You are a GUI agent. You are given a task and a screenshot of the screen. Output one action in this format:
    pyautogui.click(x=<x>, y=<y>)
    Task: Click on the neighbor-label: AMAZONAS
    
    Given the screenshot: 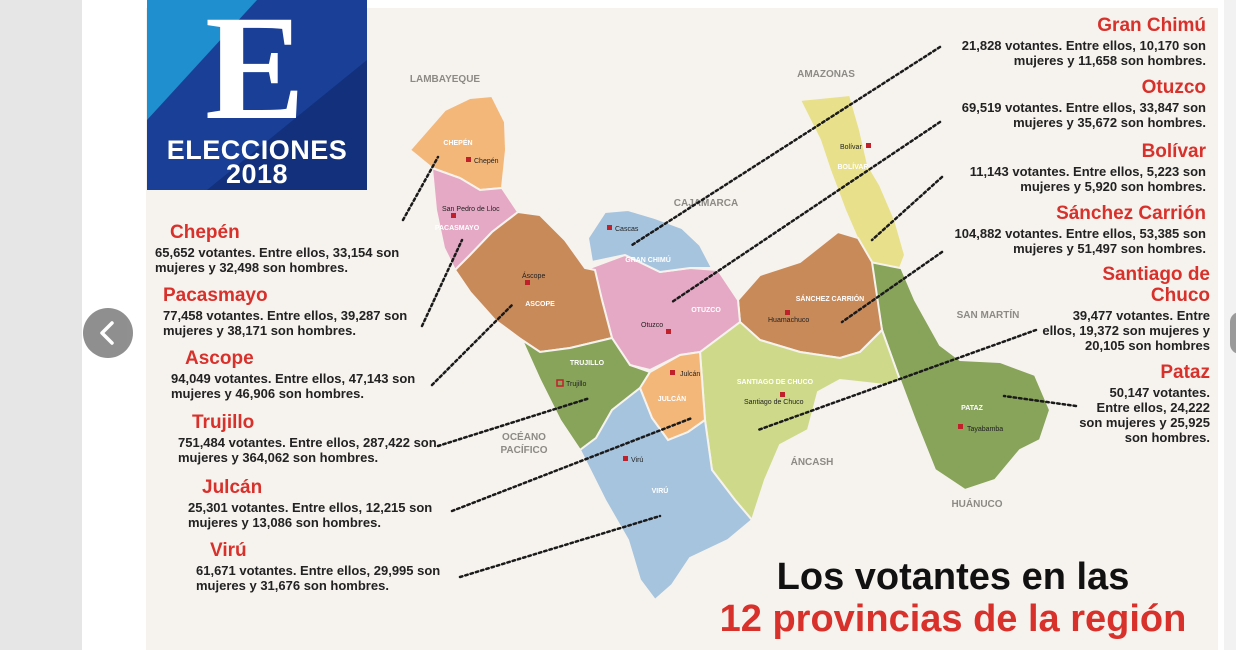 What is the action you would take?
    pyautogui.click(x=826, y=74)
    